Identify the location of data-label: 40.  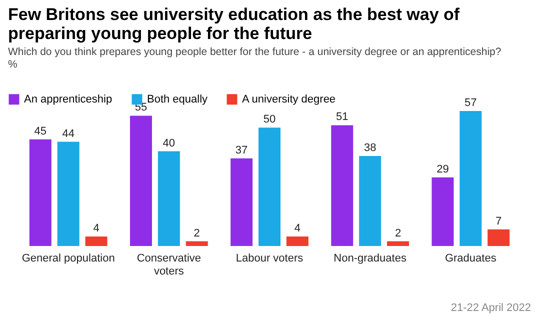
(169, 143).